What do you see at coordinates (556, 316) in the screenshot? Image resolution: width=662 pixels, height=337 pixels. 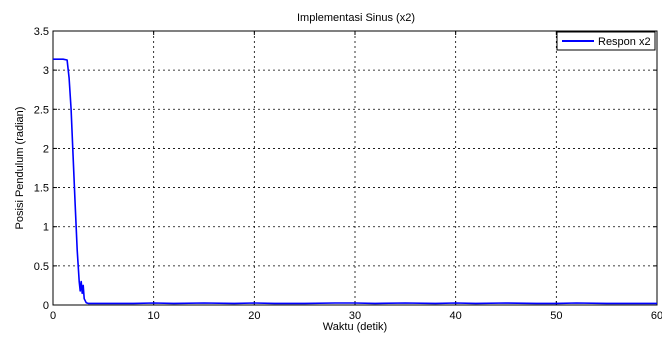 I see `x-tick-label: 50` at bounding box center [556, 316].